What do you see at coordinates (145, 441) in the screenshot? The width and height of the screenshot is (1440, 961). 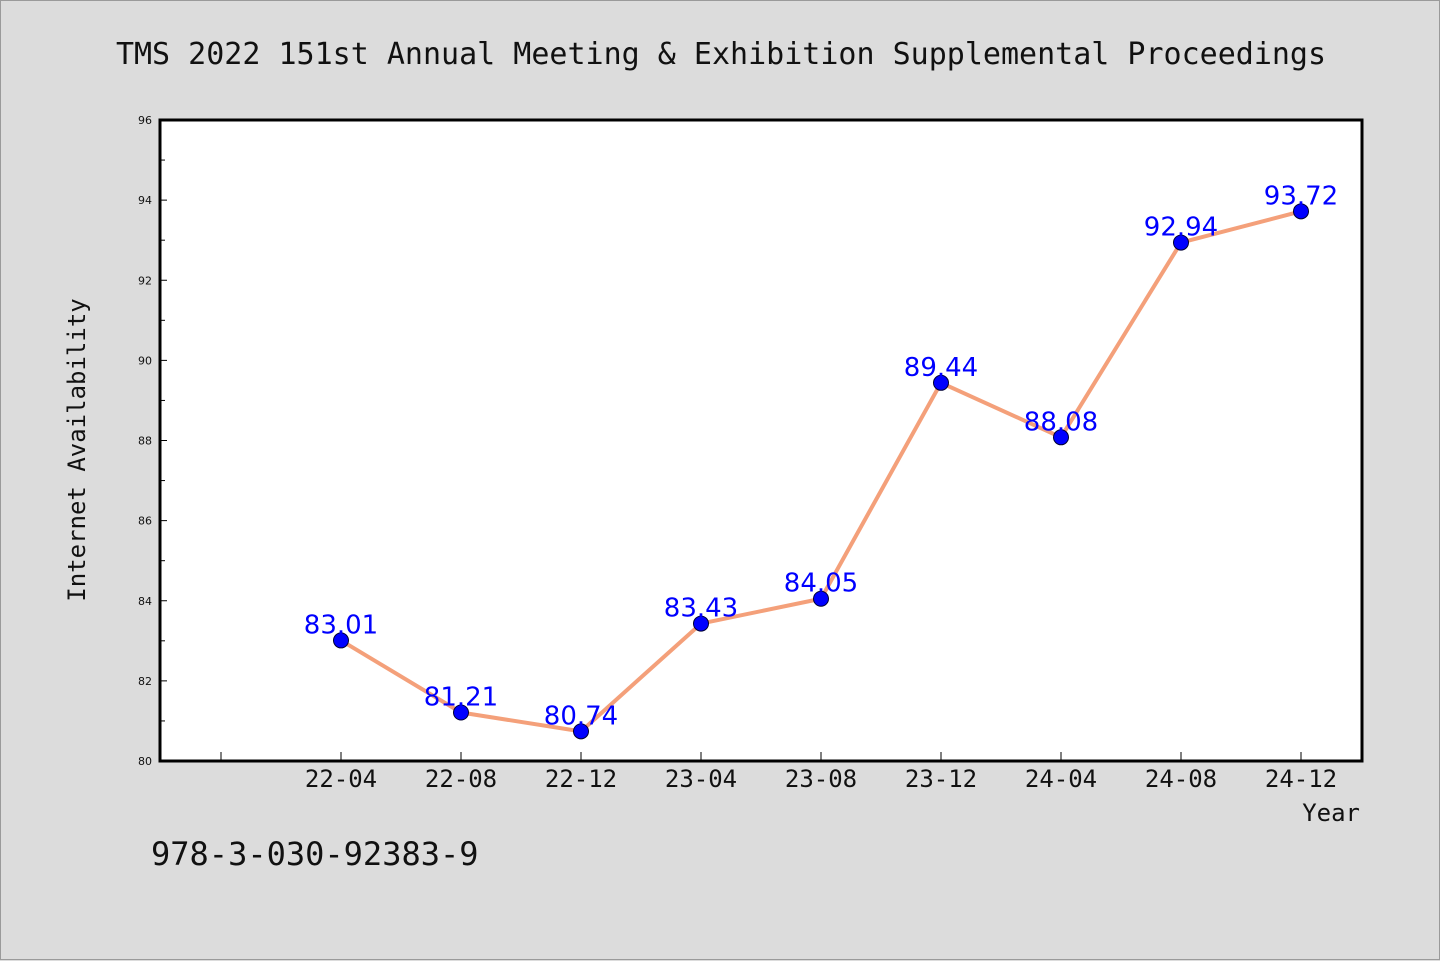 I see `y-tick-label: 88` at bounding box center [145, 441].